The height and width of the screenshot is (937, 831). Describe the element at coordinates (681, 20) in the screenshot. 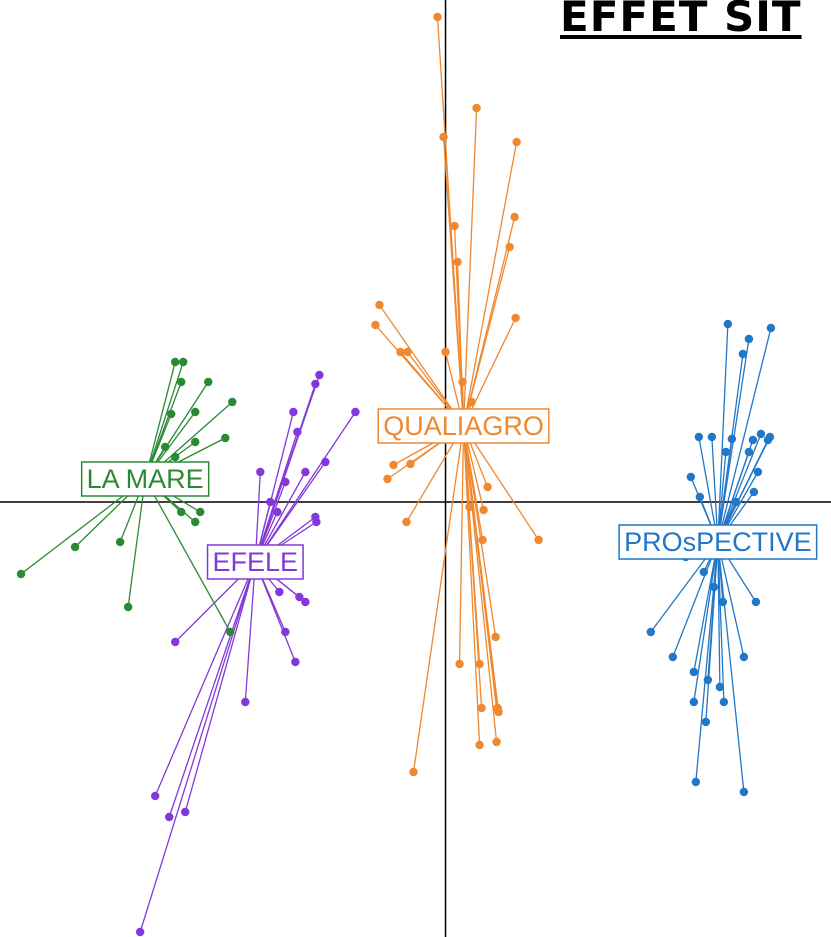

I see `chart-title: EFFET SIT` at that location.